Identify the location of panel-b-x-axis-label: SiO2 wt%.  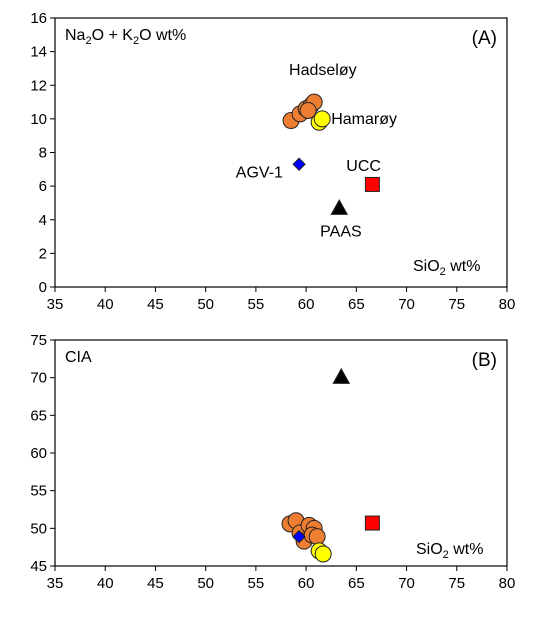
(449, 551).